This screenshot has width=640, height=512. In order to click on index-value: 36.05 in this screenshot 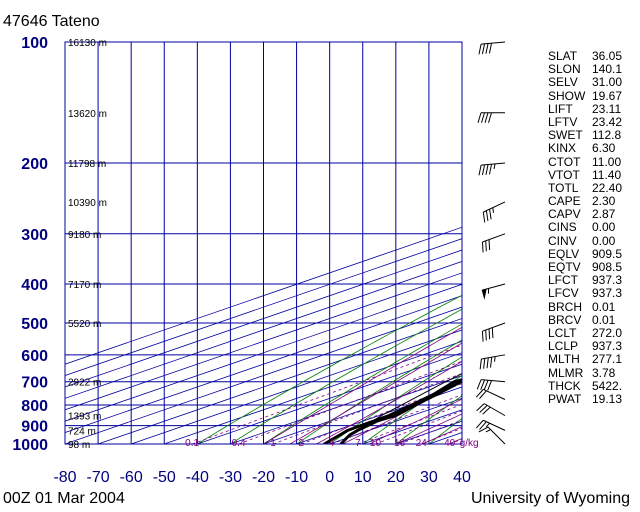, I will do `click(607, 56)`.